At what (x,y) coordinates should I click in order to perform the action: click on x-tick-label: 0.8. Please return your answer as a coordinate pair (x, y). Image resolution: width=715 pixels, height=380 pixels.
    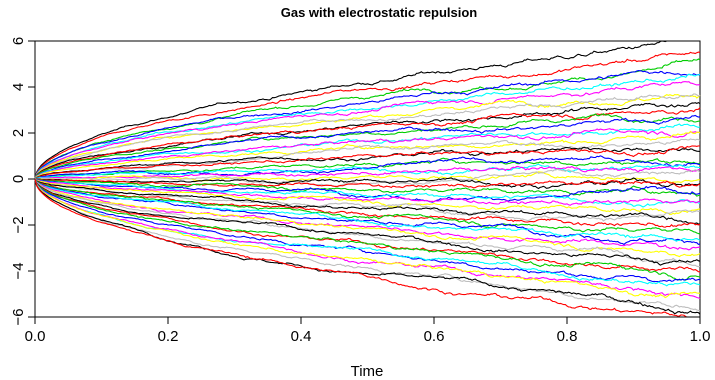
    Looking at the image, I should click on (567, 336).